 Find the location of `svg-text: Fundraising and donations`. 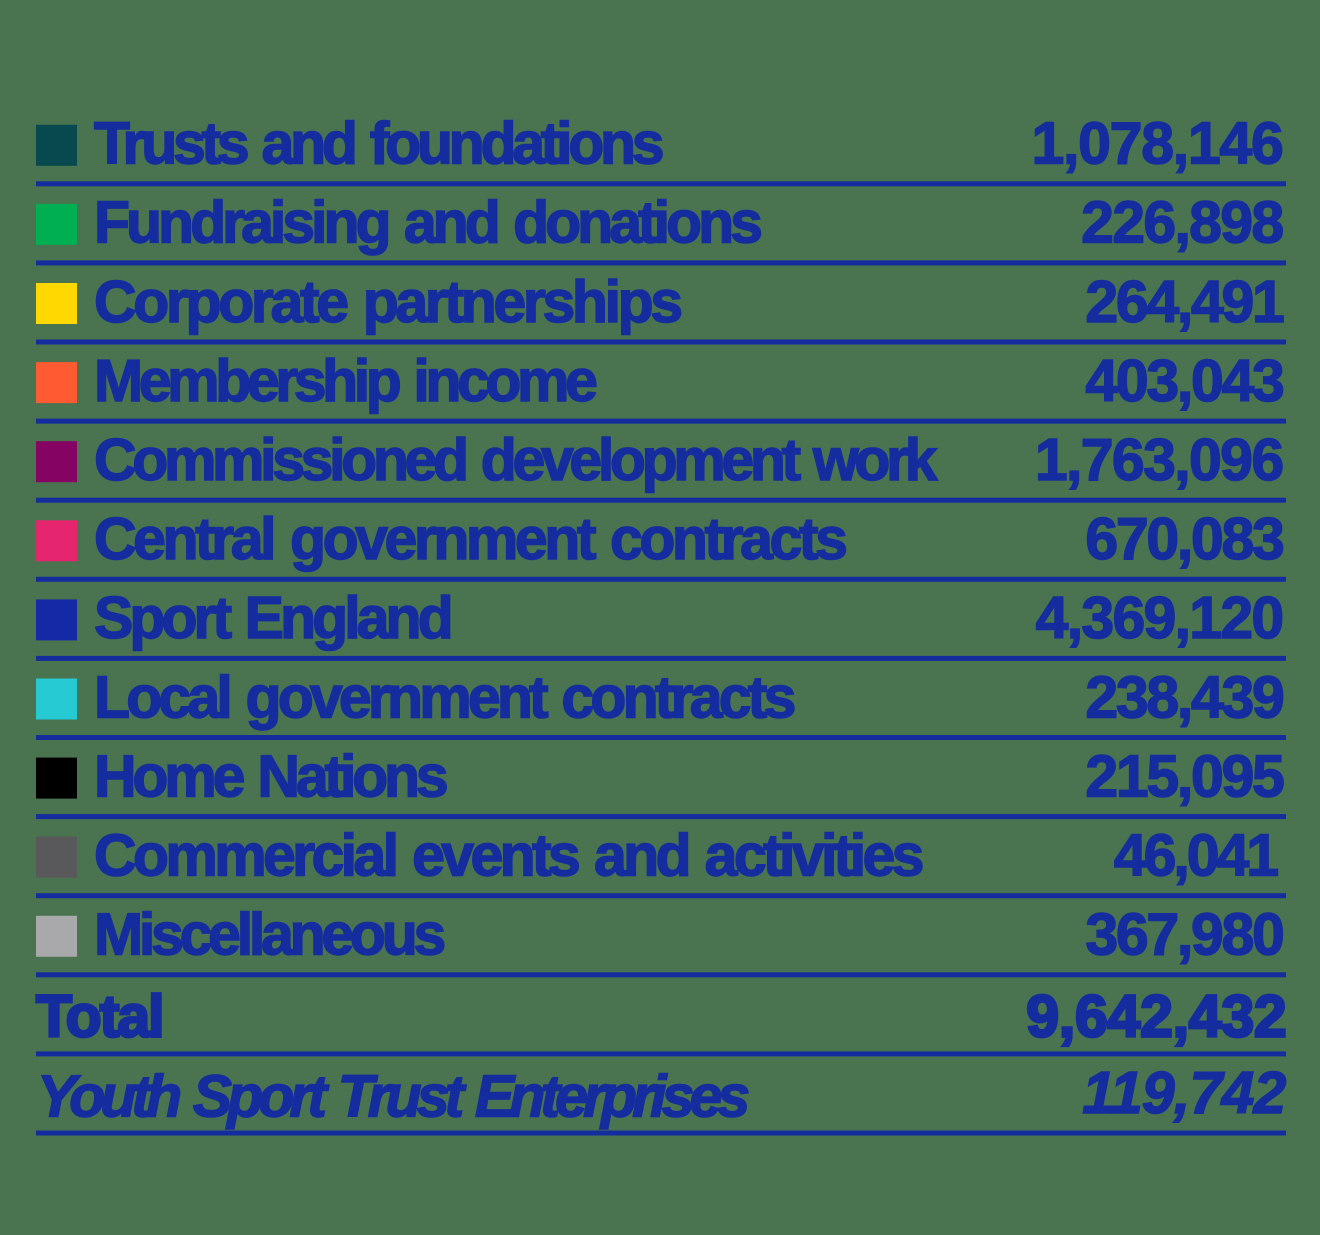

svg-text: Fundraising and donations is located at coordinates (427, 223).